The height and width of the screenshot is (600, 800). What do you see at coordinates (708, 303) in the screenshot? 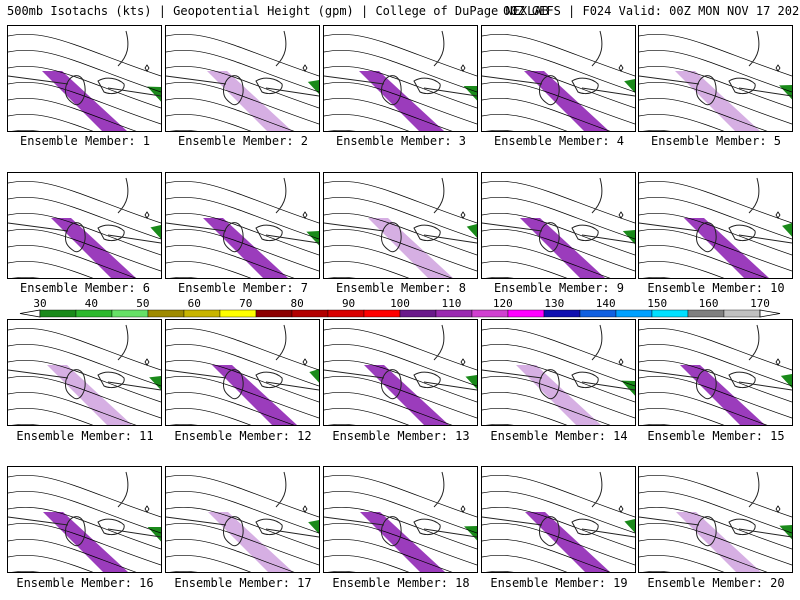
I see `legend-tick: 160` at bounding box center [708, 303].